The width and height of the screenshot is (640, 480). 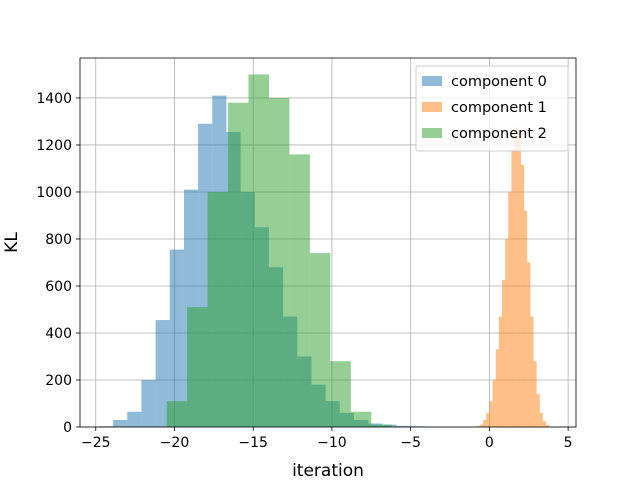 What do you see at coordinates (328, 470) in the screenshot?
I see `x-axis-label: iteration` at bounding box center [328, 470].